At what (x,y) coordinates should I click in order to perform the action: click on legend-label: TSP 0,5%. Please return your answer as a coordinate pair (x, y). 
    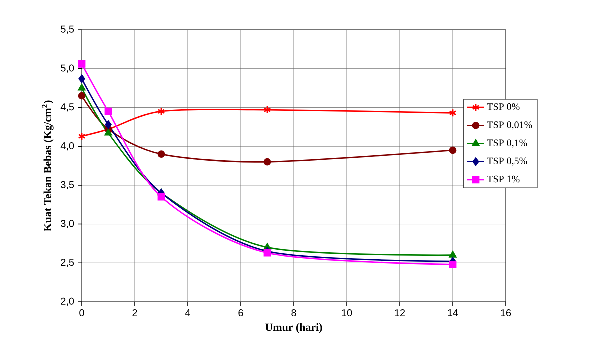
    Looking at the image, I should click on (507, 162).